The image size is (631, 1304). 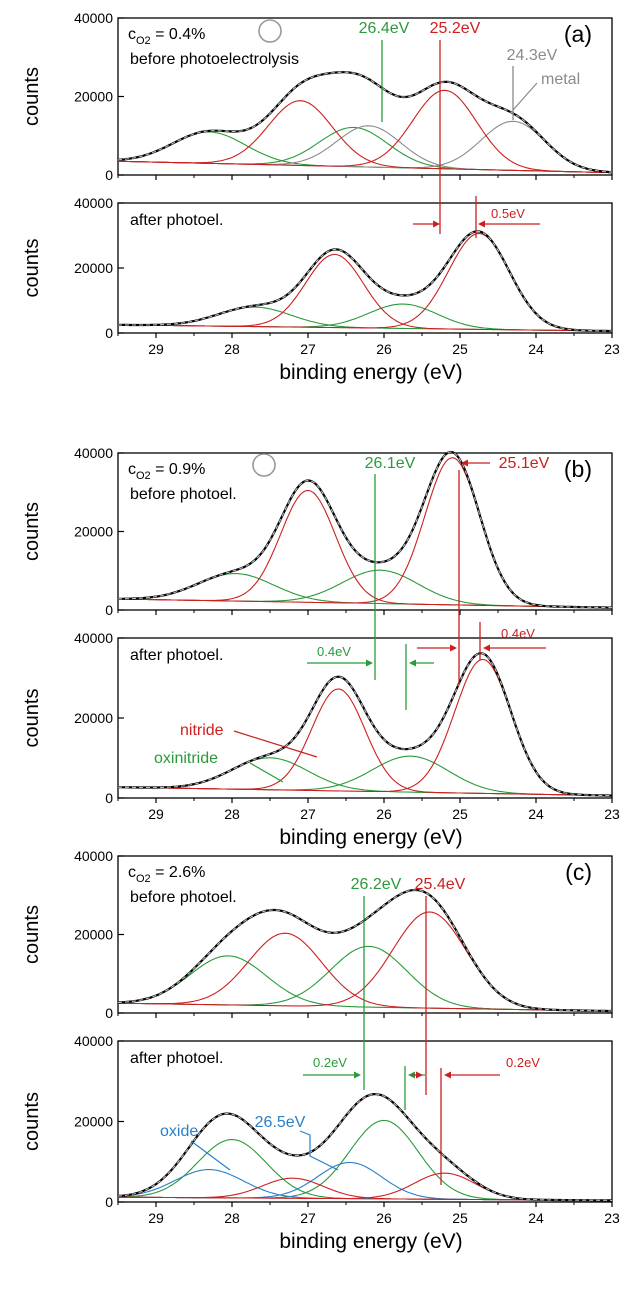 I want to click on species-label: nitride, so click(x=202, y=730).